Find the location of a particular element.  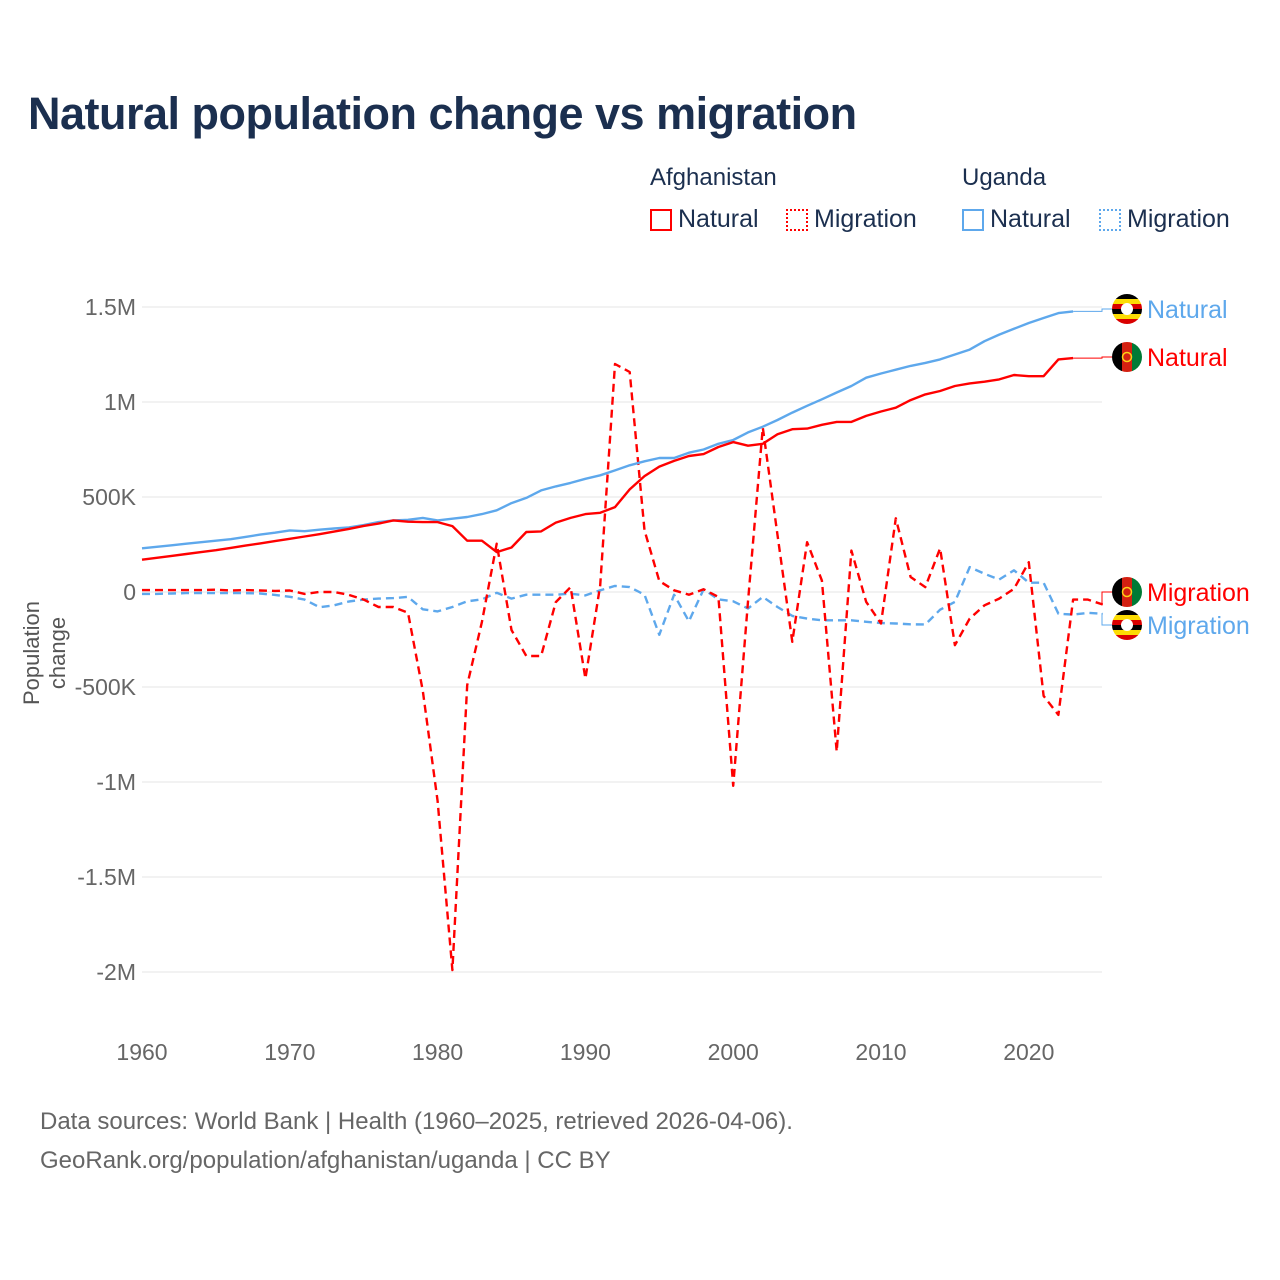

y-tick-label: 500K is located at coordinates (109, 497).